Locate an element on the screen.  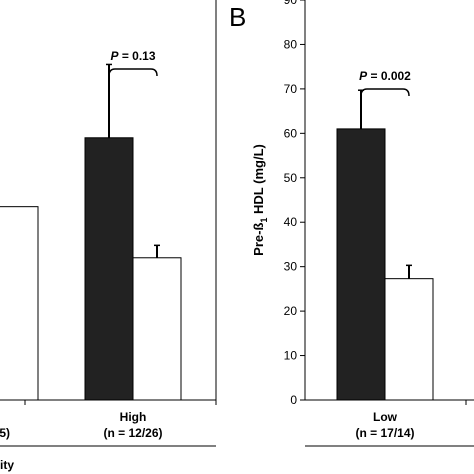
panel-b-y-tick-label: 10 is located at coordinates (291, 356).